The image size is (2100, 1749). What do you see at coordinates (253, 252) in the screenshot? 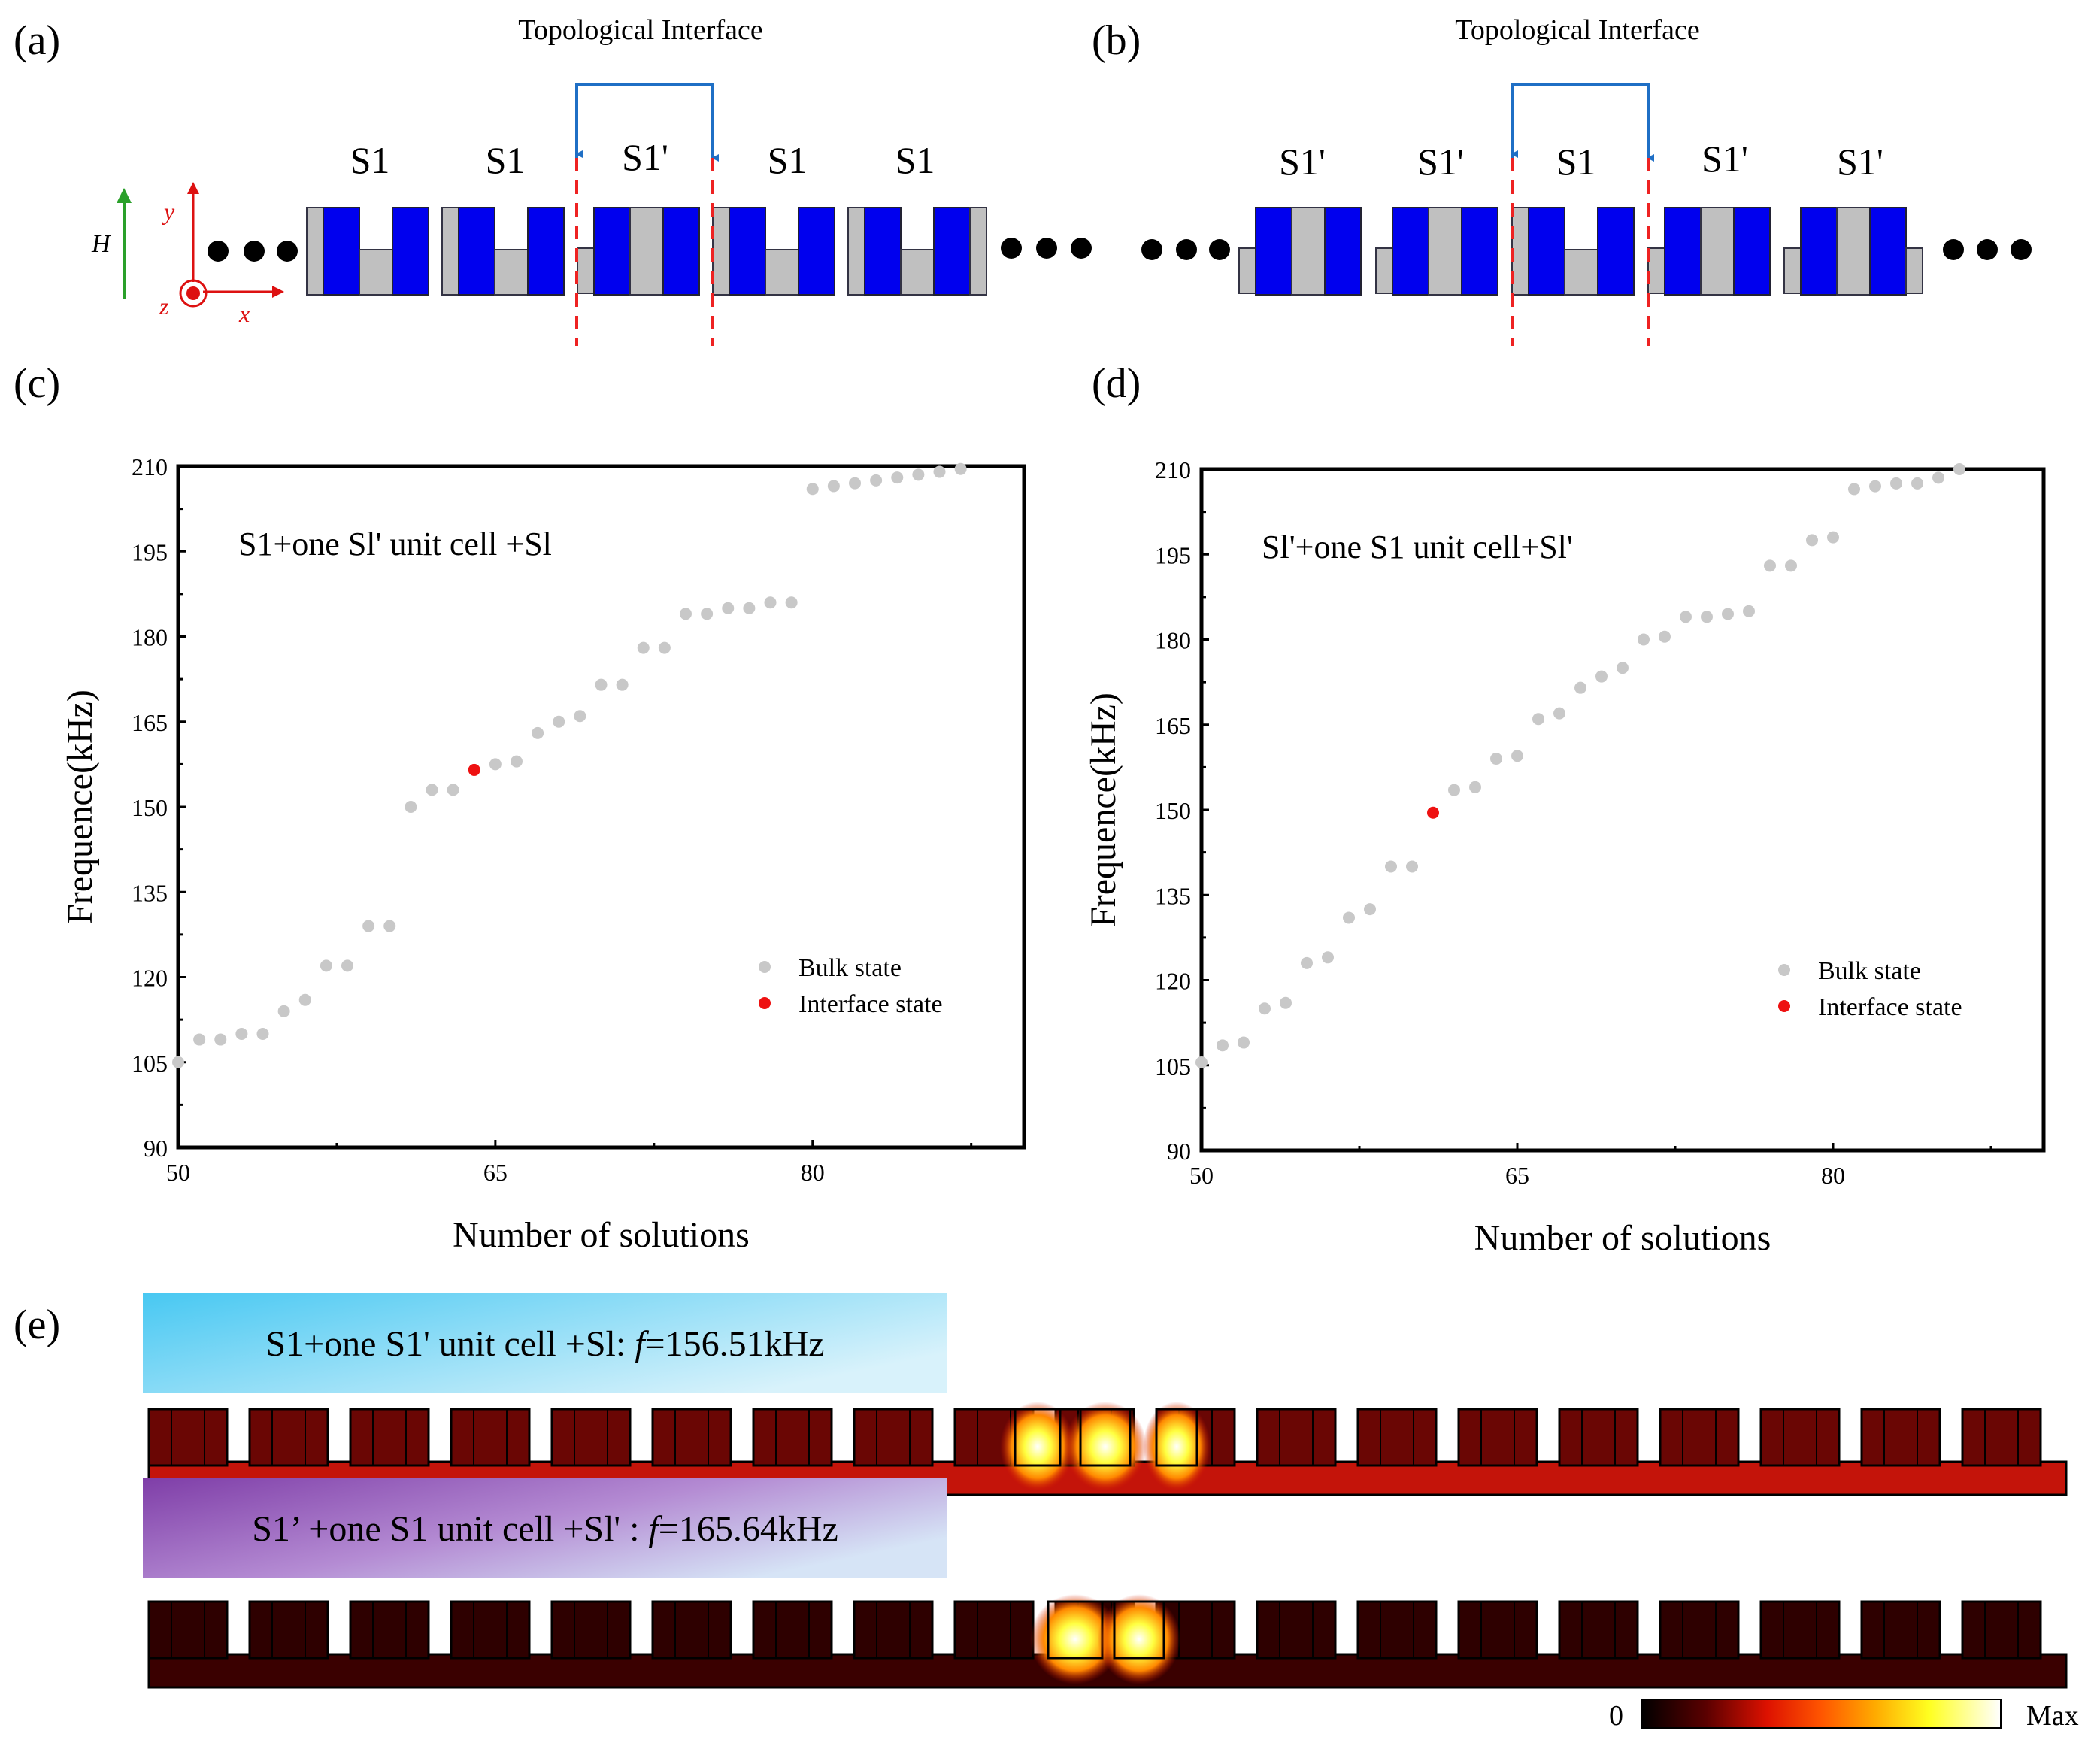
I see `panel-a-left-ellipsis` at bounding box center [253, 252].